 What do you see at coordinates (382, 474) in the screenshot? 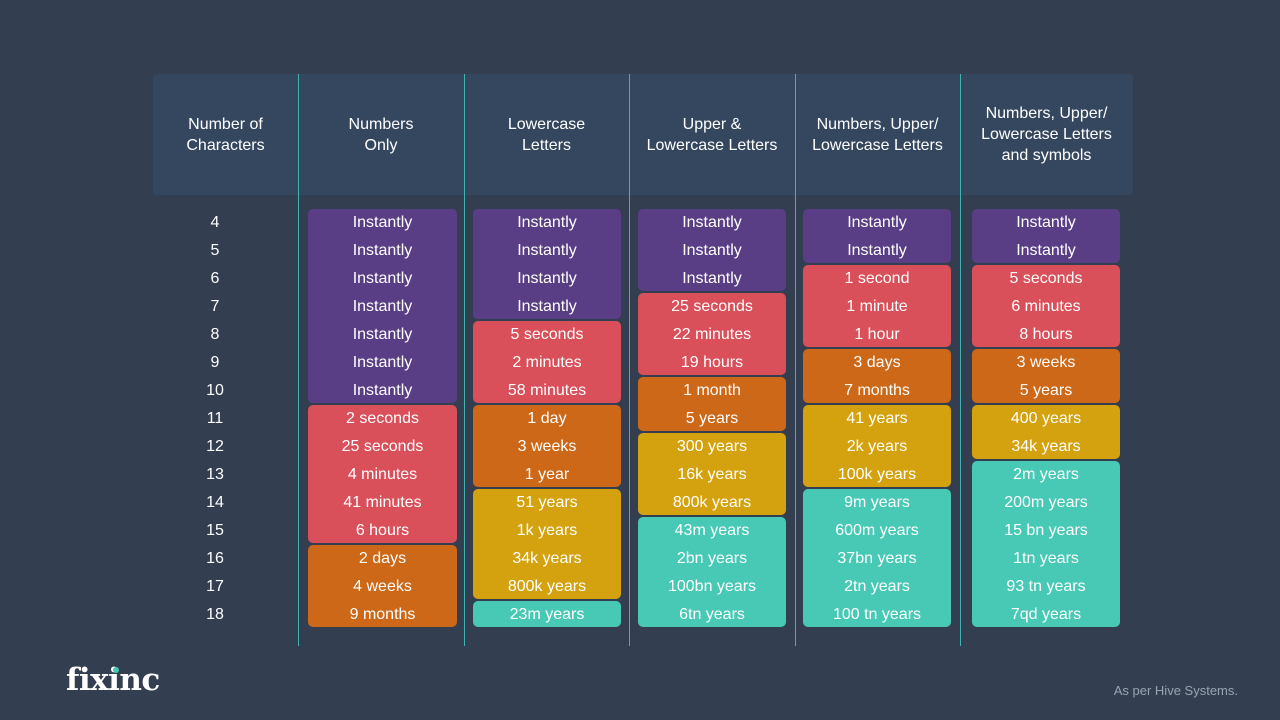
I see `table-cell: 4 minutes` at bounding box center [382, 474].